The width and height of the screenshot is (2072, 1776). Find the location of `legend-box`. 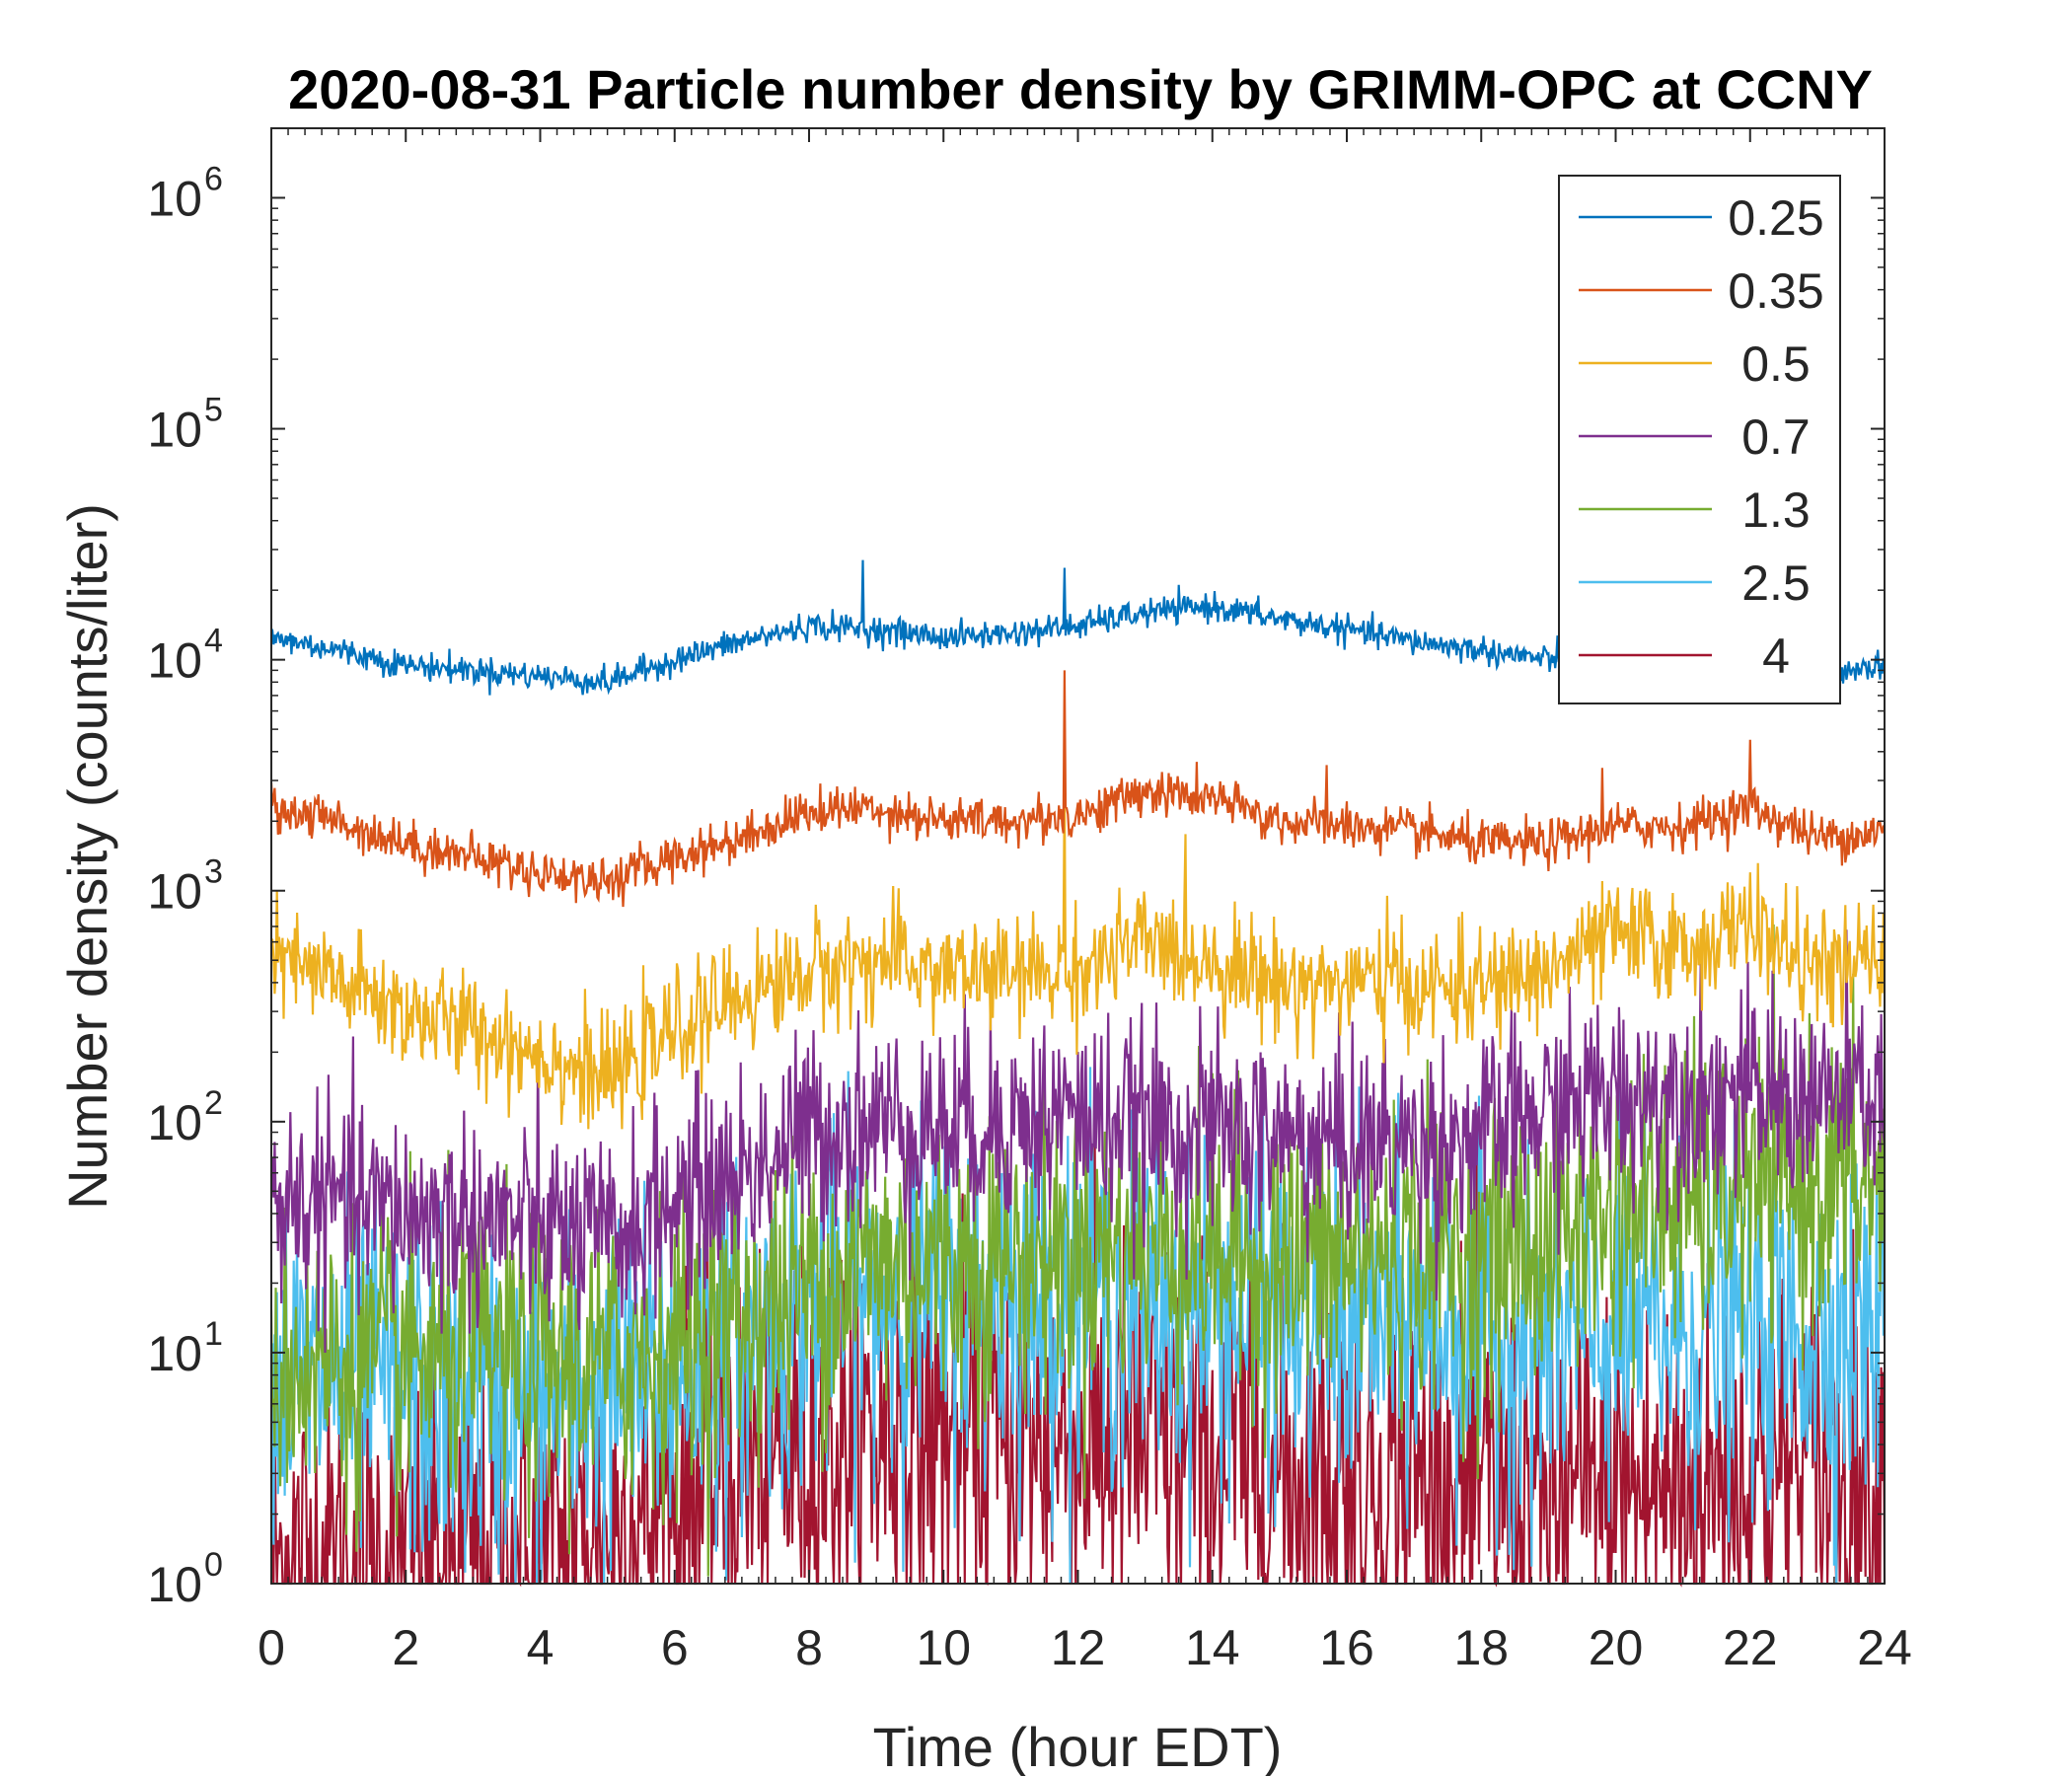

legend-box is located at coordinates (1699, 440).